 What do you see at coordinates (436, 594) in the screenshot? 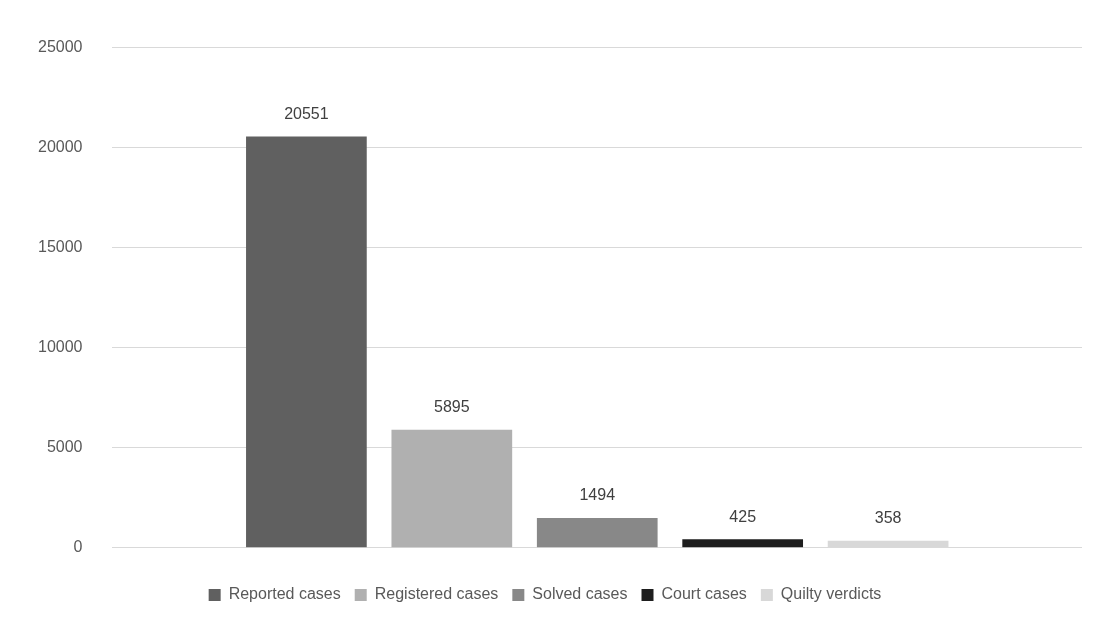
I see `legend-label: Registered cases` at bounding box center [436, 594].